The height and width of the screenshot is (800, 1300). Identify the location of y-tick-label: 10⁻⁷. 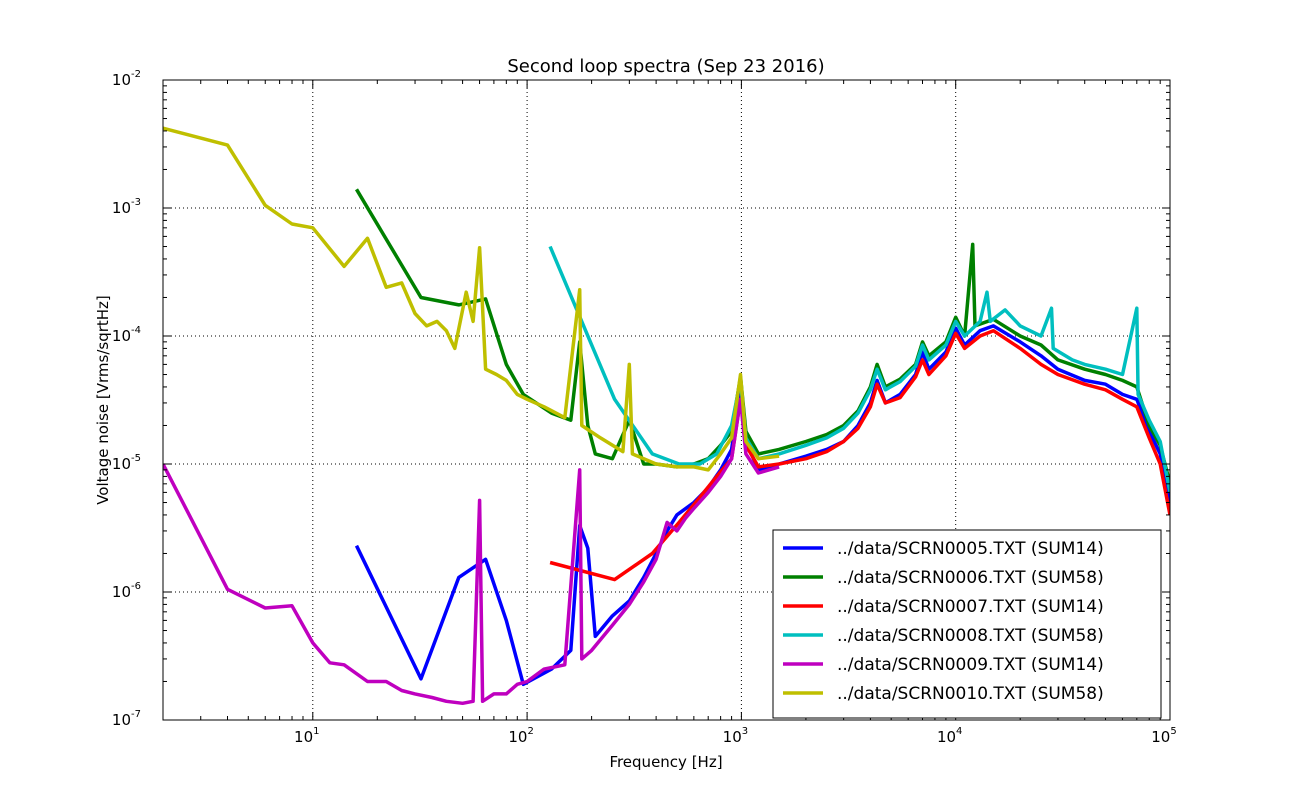
(126, 719).